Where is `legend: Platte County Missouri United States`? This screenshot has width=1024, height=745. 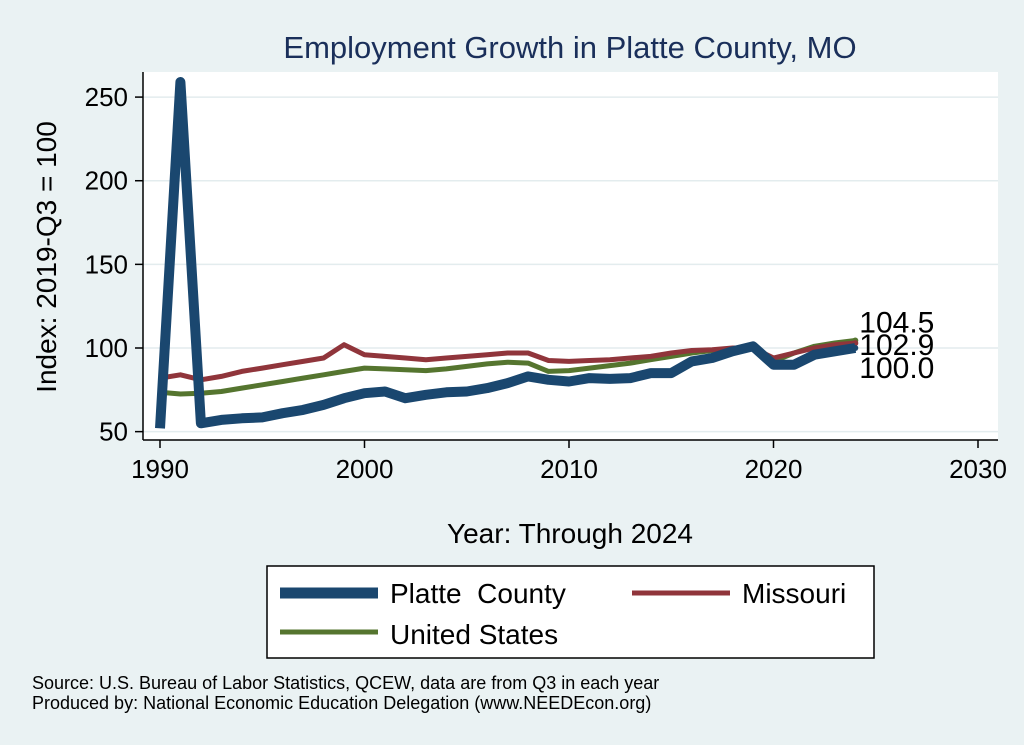
legend: Platte County Missouri United States is located at coordinates (570, 612).